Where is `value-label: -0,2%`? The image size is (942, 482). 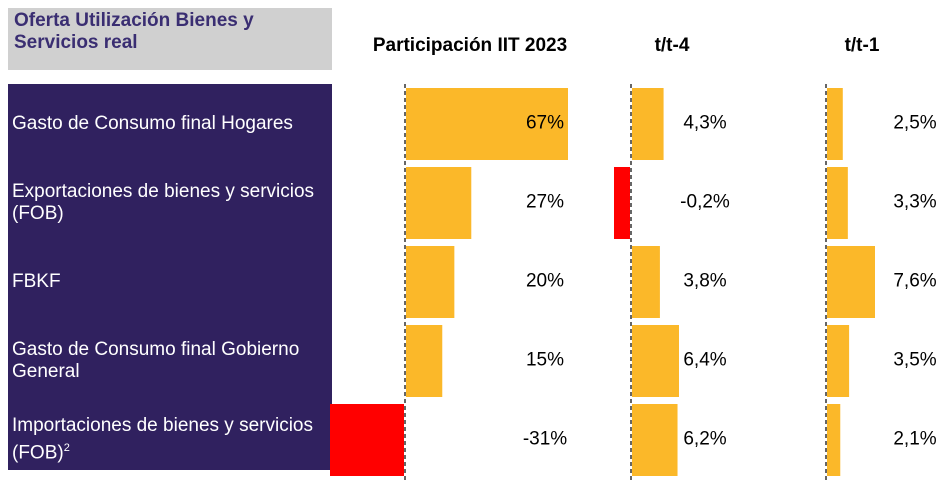 value-label: -0,2% is located at coordinates (705, 202).